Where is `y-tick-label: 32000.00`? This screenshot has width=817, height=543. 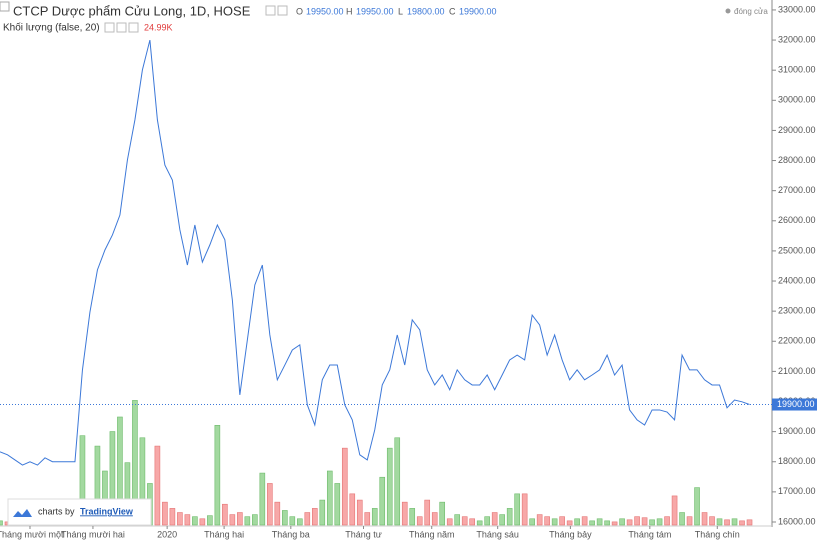
y-tick-label: 32000.00 is located at coordinates (797, 39).